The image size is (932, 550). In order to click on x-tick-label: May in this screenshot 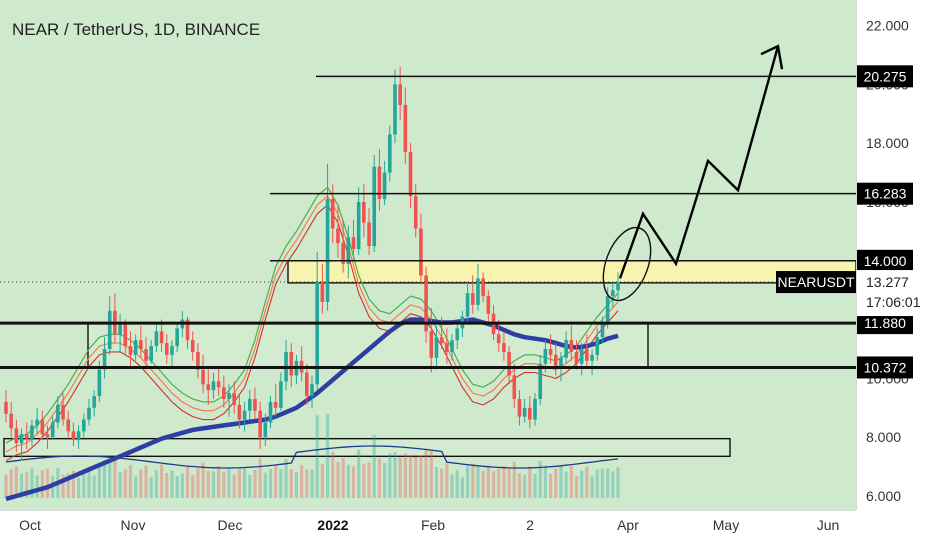, I will do `click(726, 525)`.